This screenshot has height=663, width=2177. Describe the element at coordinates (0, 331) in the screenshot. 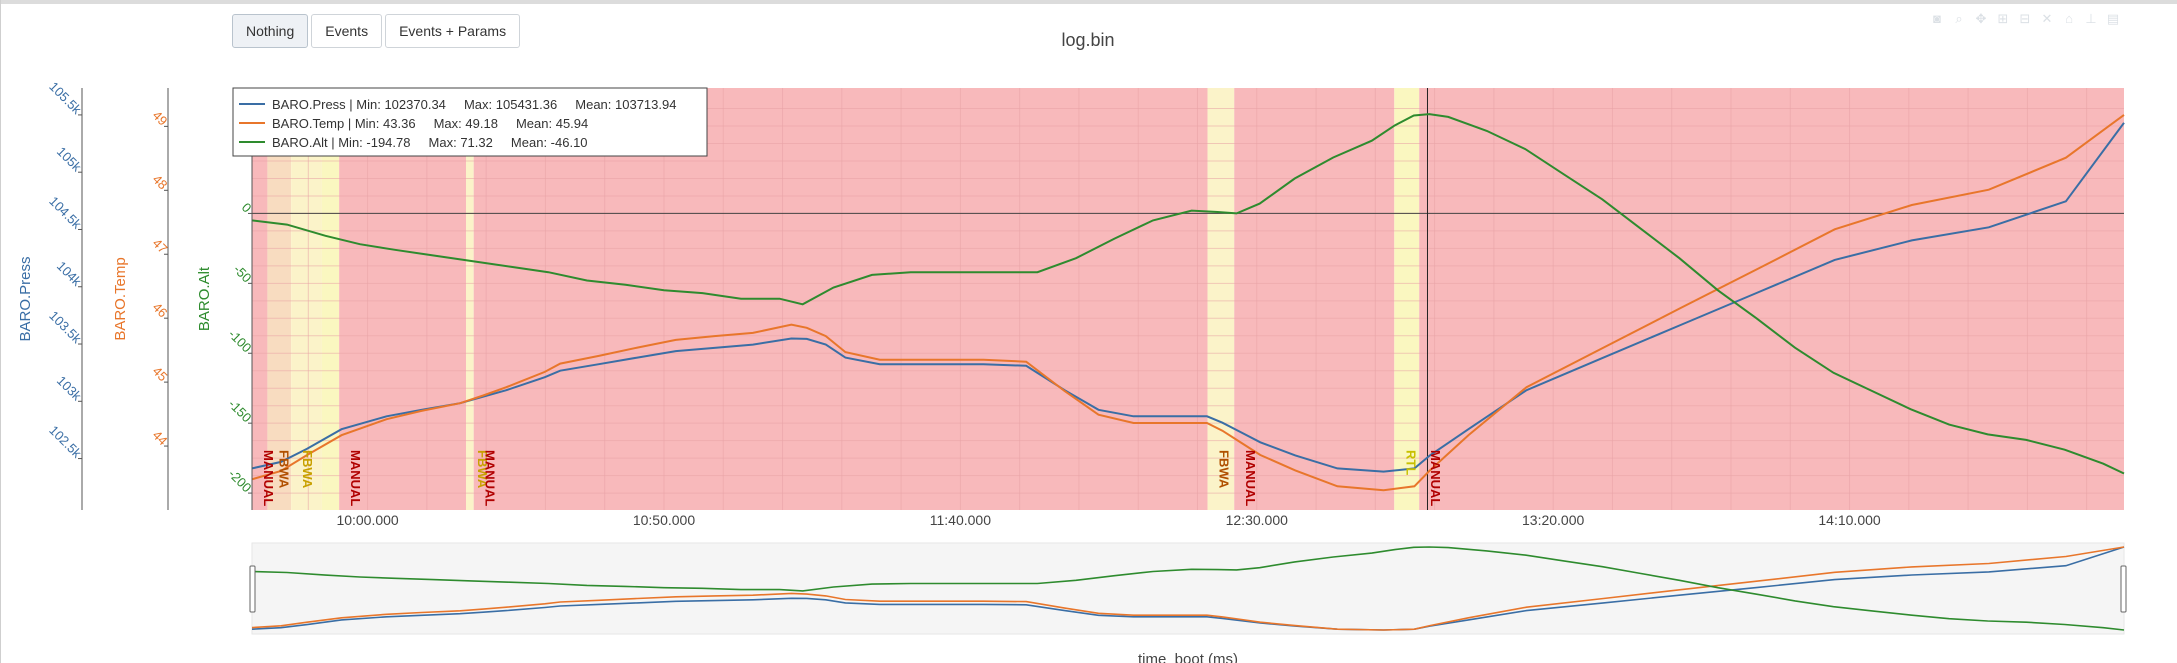

I see `window-left-border` at that location.